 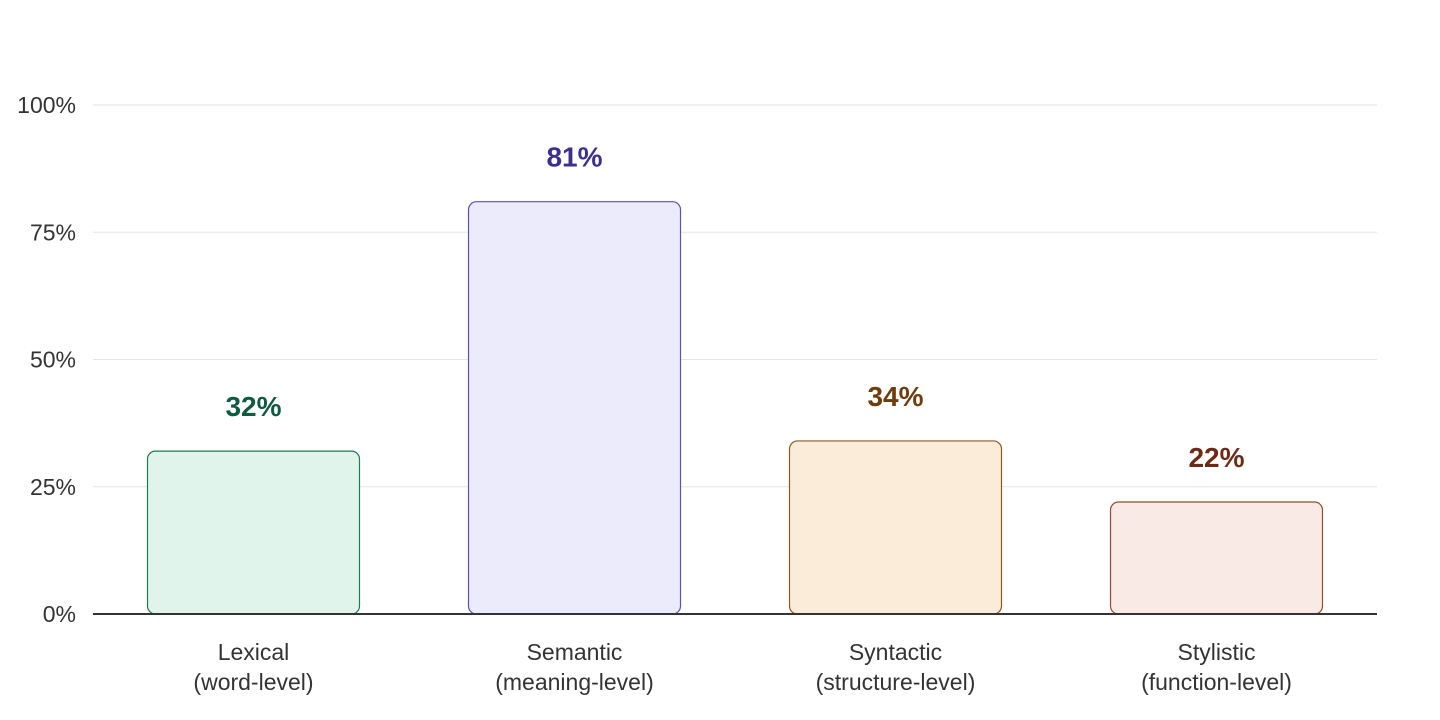 I want to click on category-label: (meaning-level), so click(x=574, y=682).